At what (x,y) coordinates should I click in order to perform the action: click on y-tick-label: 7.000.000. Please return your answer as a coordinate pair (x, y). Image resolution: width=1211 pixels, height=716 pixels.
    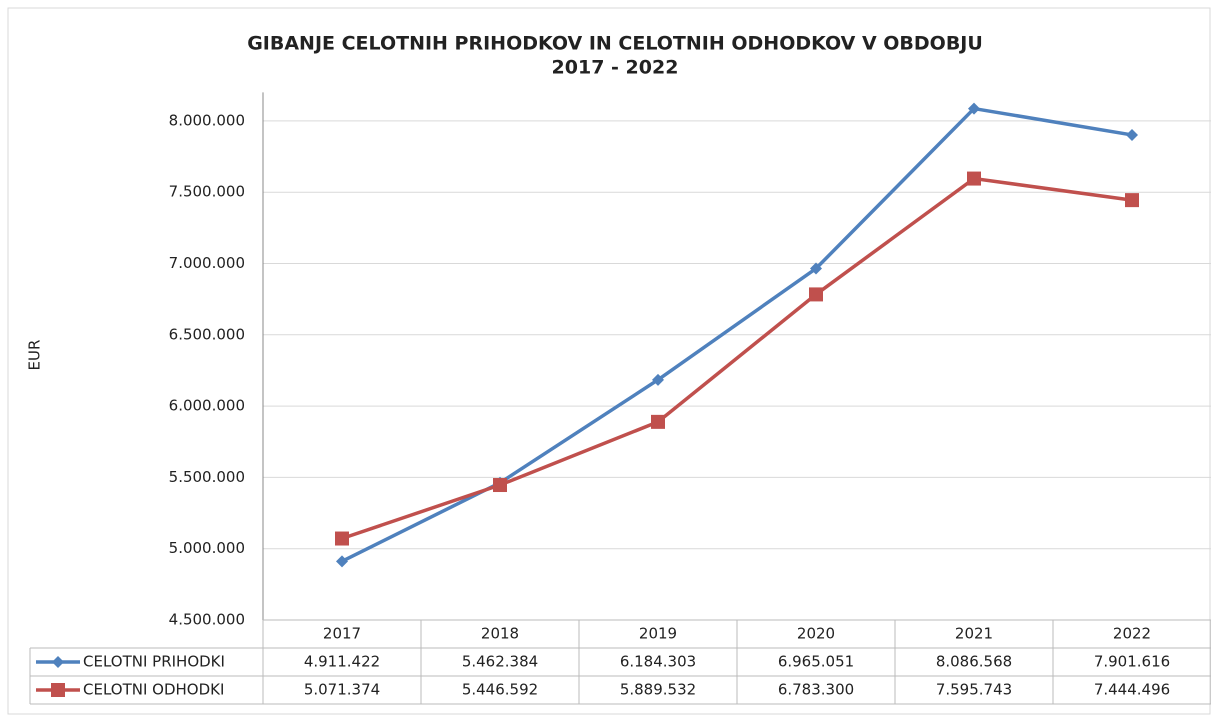
    Looking at the image, I should click on (207, 263).